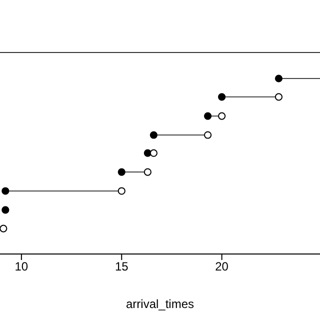 The height and width of the screenshot is (320, 320). I want to click on x-tick-label: 10, so click(21, 267).